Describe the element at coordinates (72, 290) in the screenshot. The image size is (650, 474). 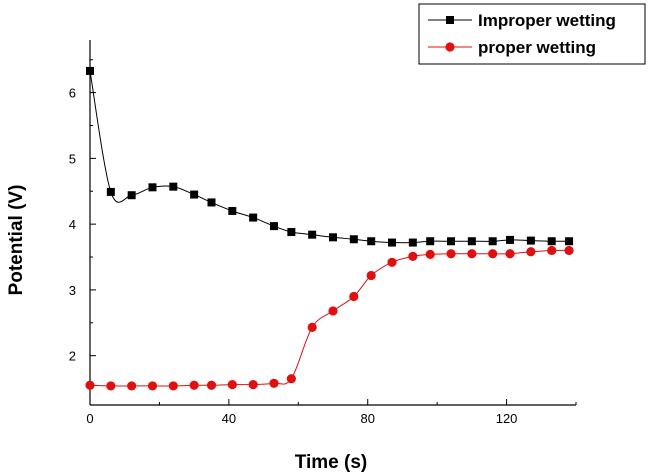
I see `y-tick-label: 3` at that location.